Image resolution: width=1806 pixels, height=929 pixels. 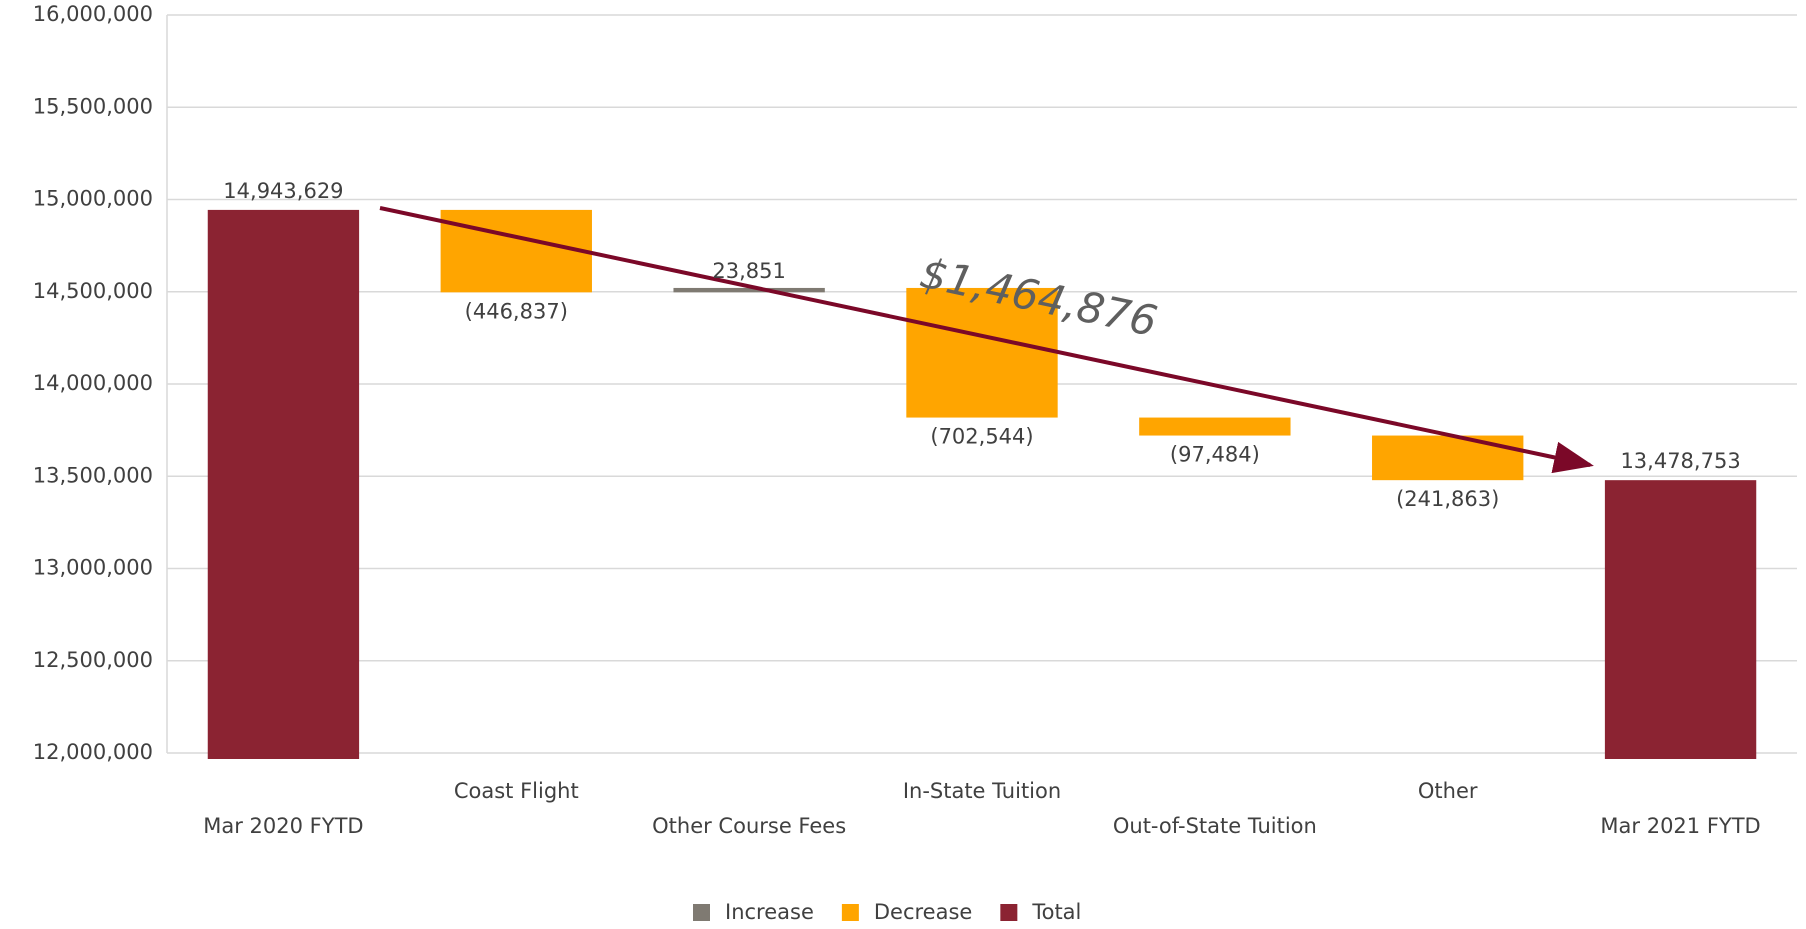 I want to click on y-tick-label: 14,000,000, so click(x=93, y=383).